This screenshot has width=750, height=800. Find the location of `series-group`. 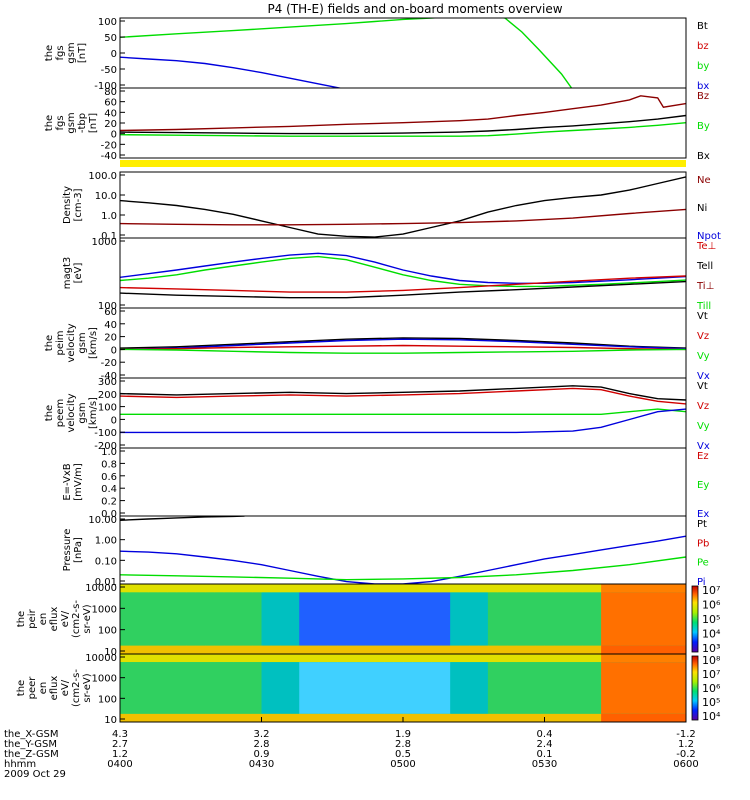

series-group is located at coordinates (403, 550).